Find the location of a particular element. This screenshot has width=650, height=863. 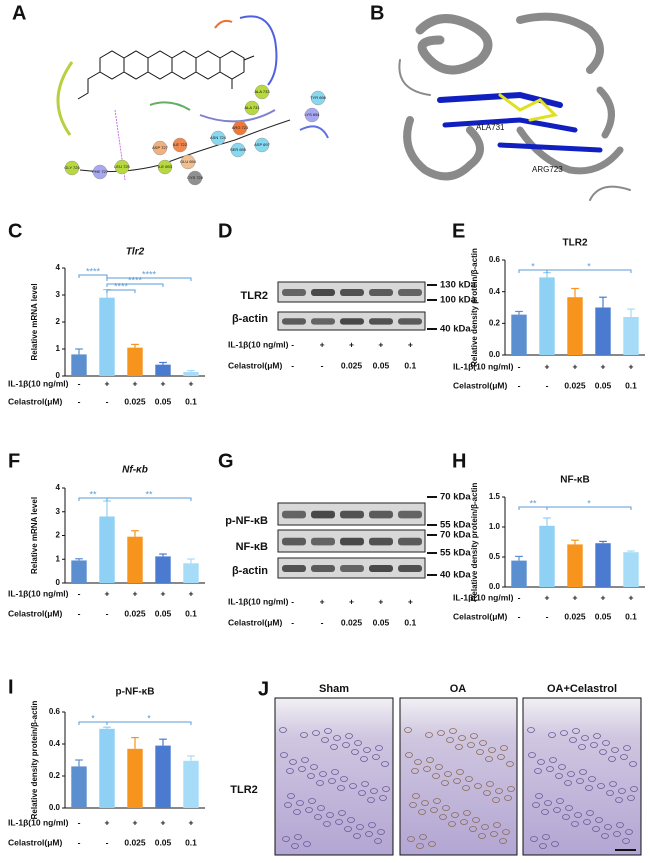

marker-label: 70 kDa is located at coordinates (455, 497).